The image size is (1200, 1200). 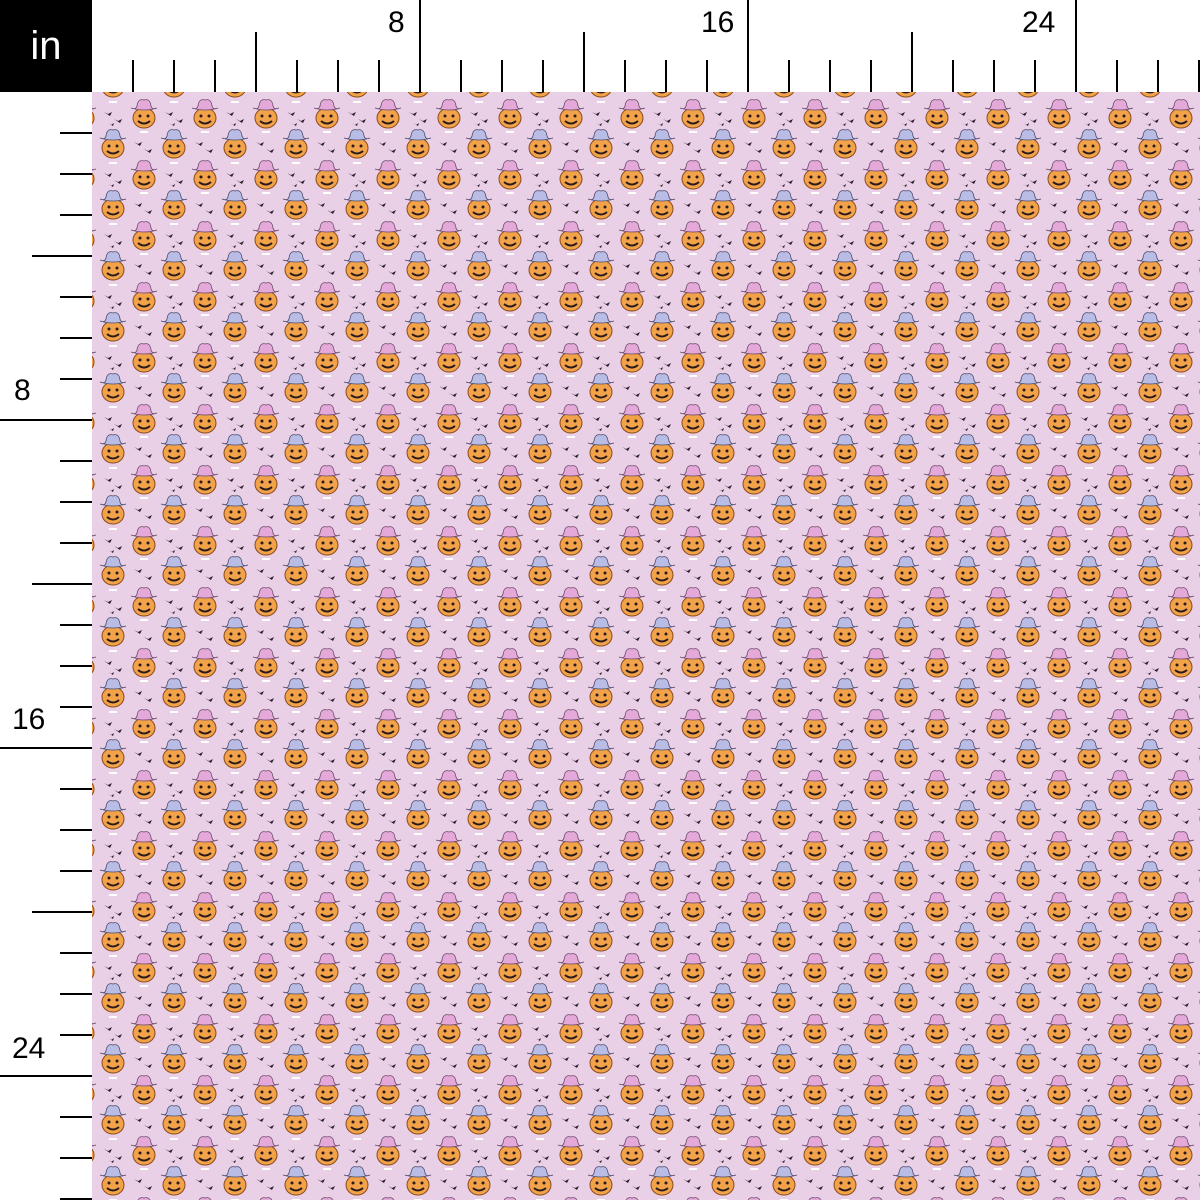 What do you see at coordinates (46, 666) in the screenshot?
I see `left-ruler` at bounding box center [46, 666].